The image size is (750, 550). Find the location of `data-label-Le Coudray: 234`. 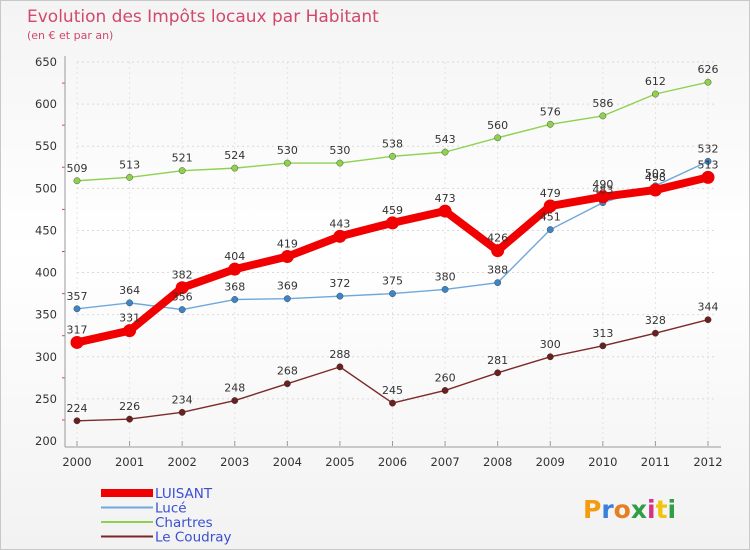

data-label-Le Coudray: 234 is located at coordinates (182, 399).